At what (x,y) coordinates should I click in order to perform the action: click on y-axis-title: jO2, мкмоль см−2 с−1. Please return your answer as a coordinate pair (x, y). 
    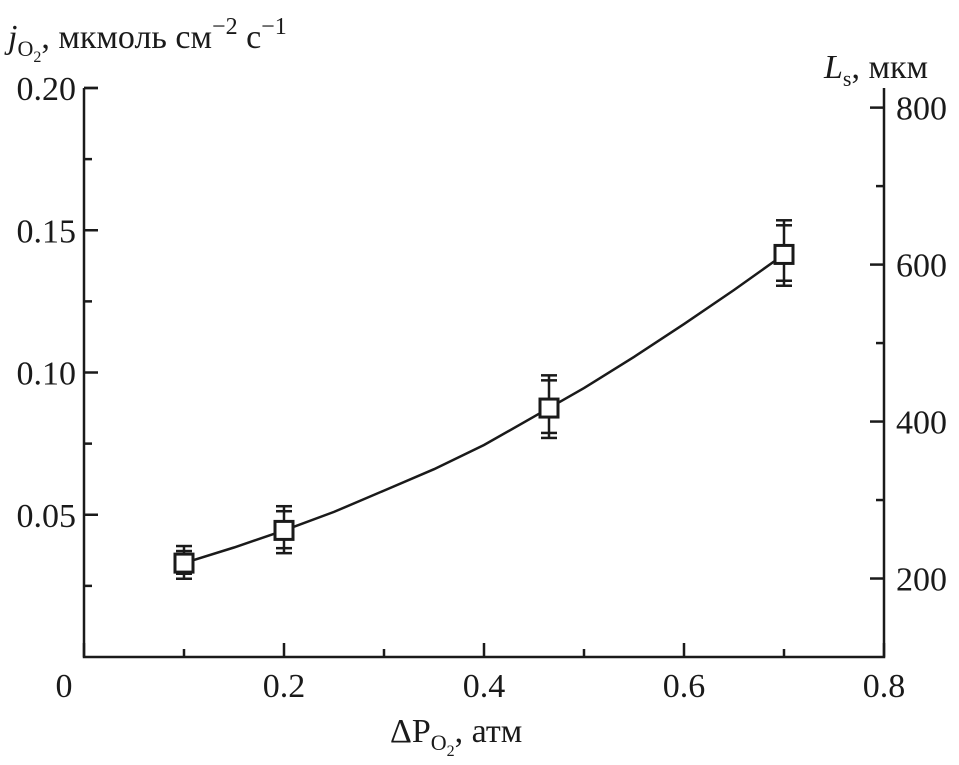
    Looking at the image, I should click on (145, 40).